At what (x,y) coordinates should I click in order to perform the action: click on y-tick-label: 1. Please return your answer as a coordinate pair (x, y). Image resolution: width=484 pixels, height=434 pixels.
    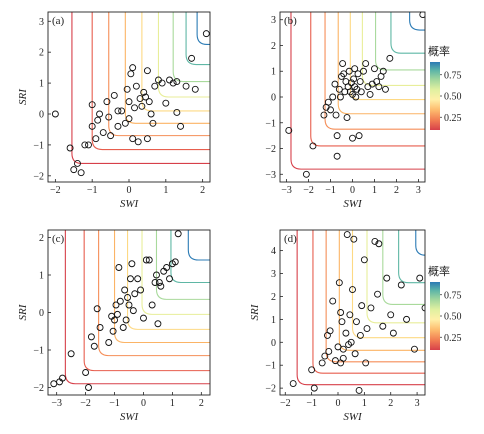
    Looking at the image, I should click on (41, 276).